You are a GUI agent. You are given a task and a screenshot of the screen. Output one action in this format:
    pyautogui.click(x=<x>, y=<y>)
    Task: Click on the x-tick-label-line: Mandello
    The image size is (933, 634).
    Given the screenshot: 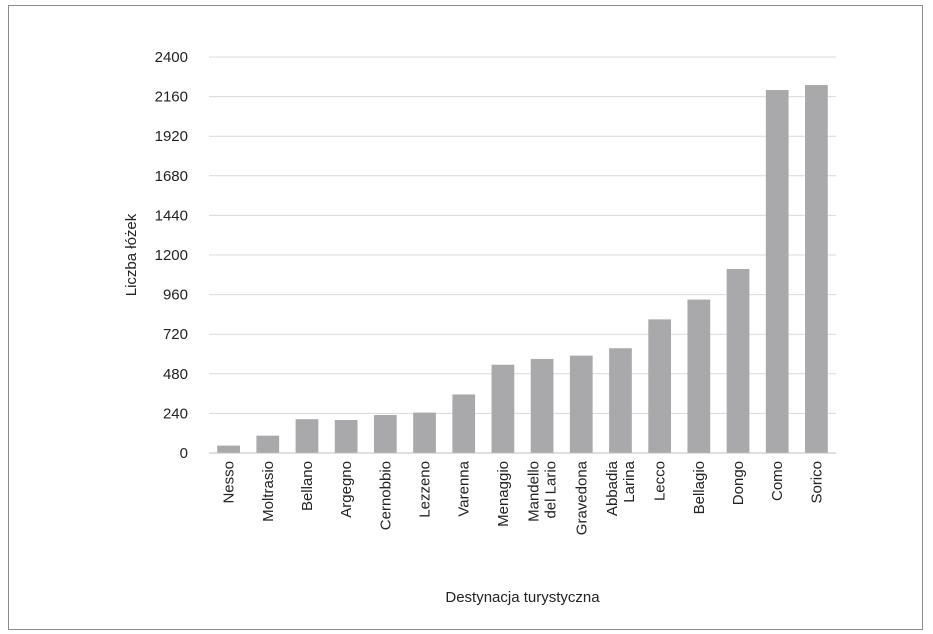 What is the action you would take?
    pyautogui.click(x=534, y=491)
    